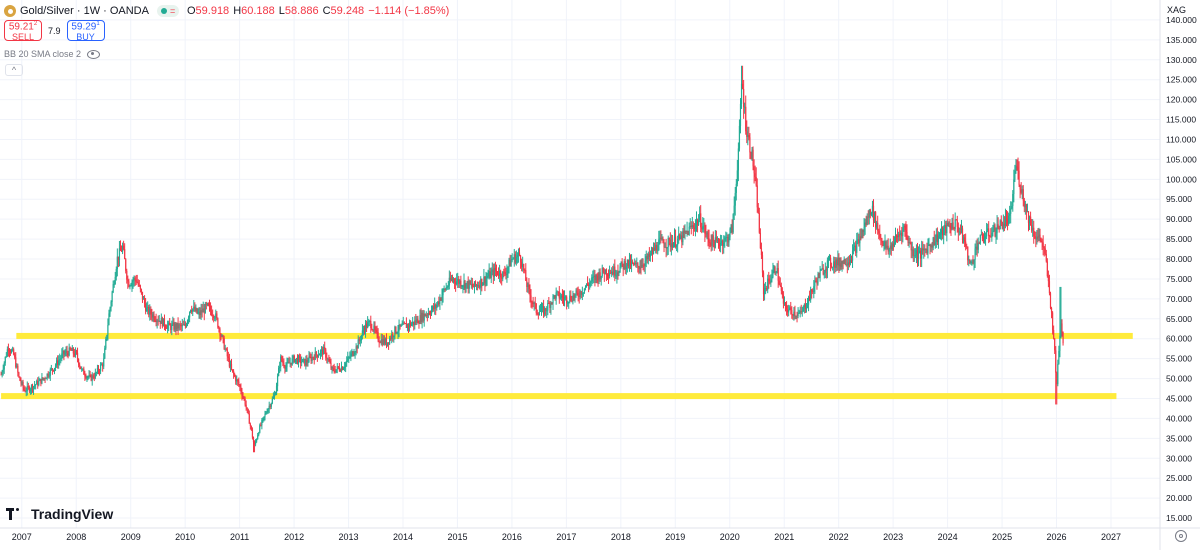 The image size is (1200, 550). I want to click on market-status-indicator: =, so click(167, 11).